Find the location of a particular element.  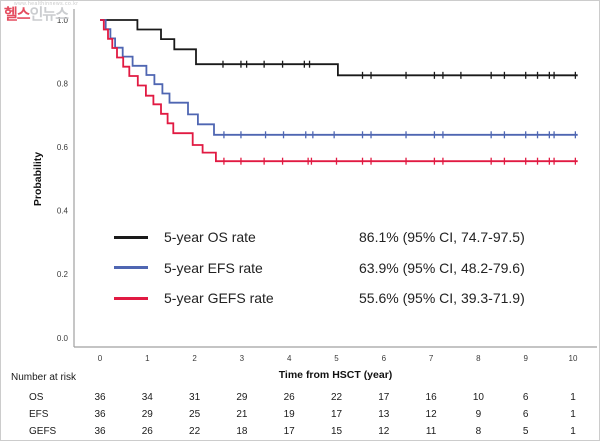

y-axis-title: Probability is located at coordinates (38, 179).